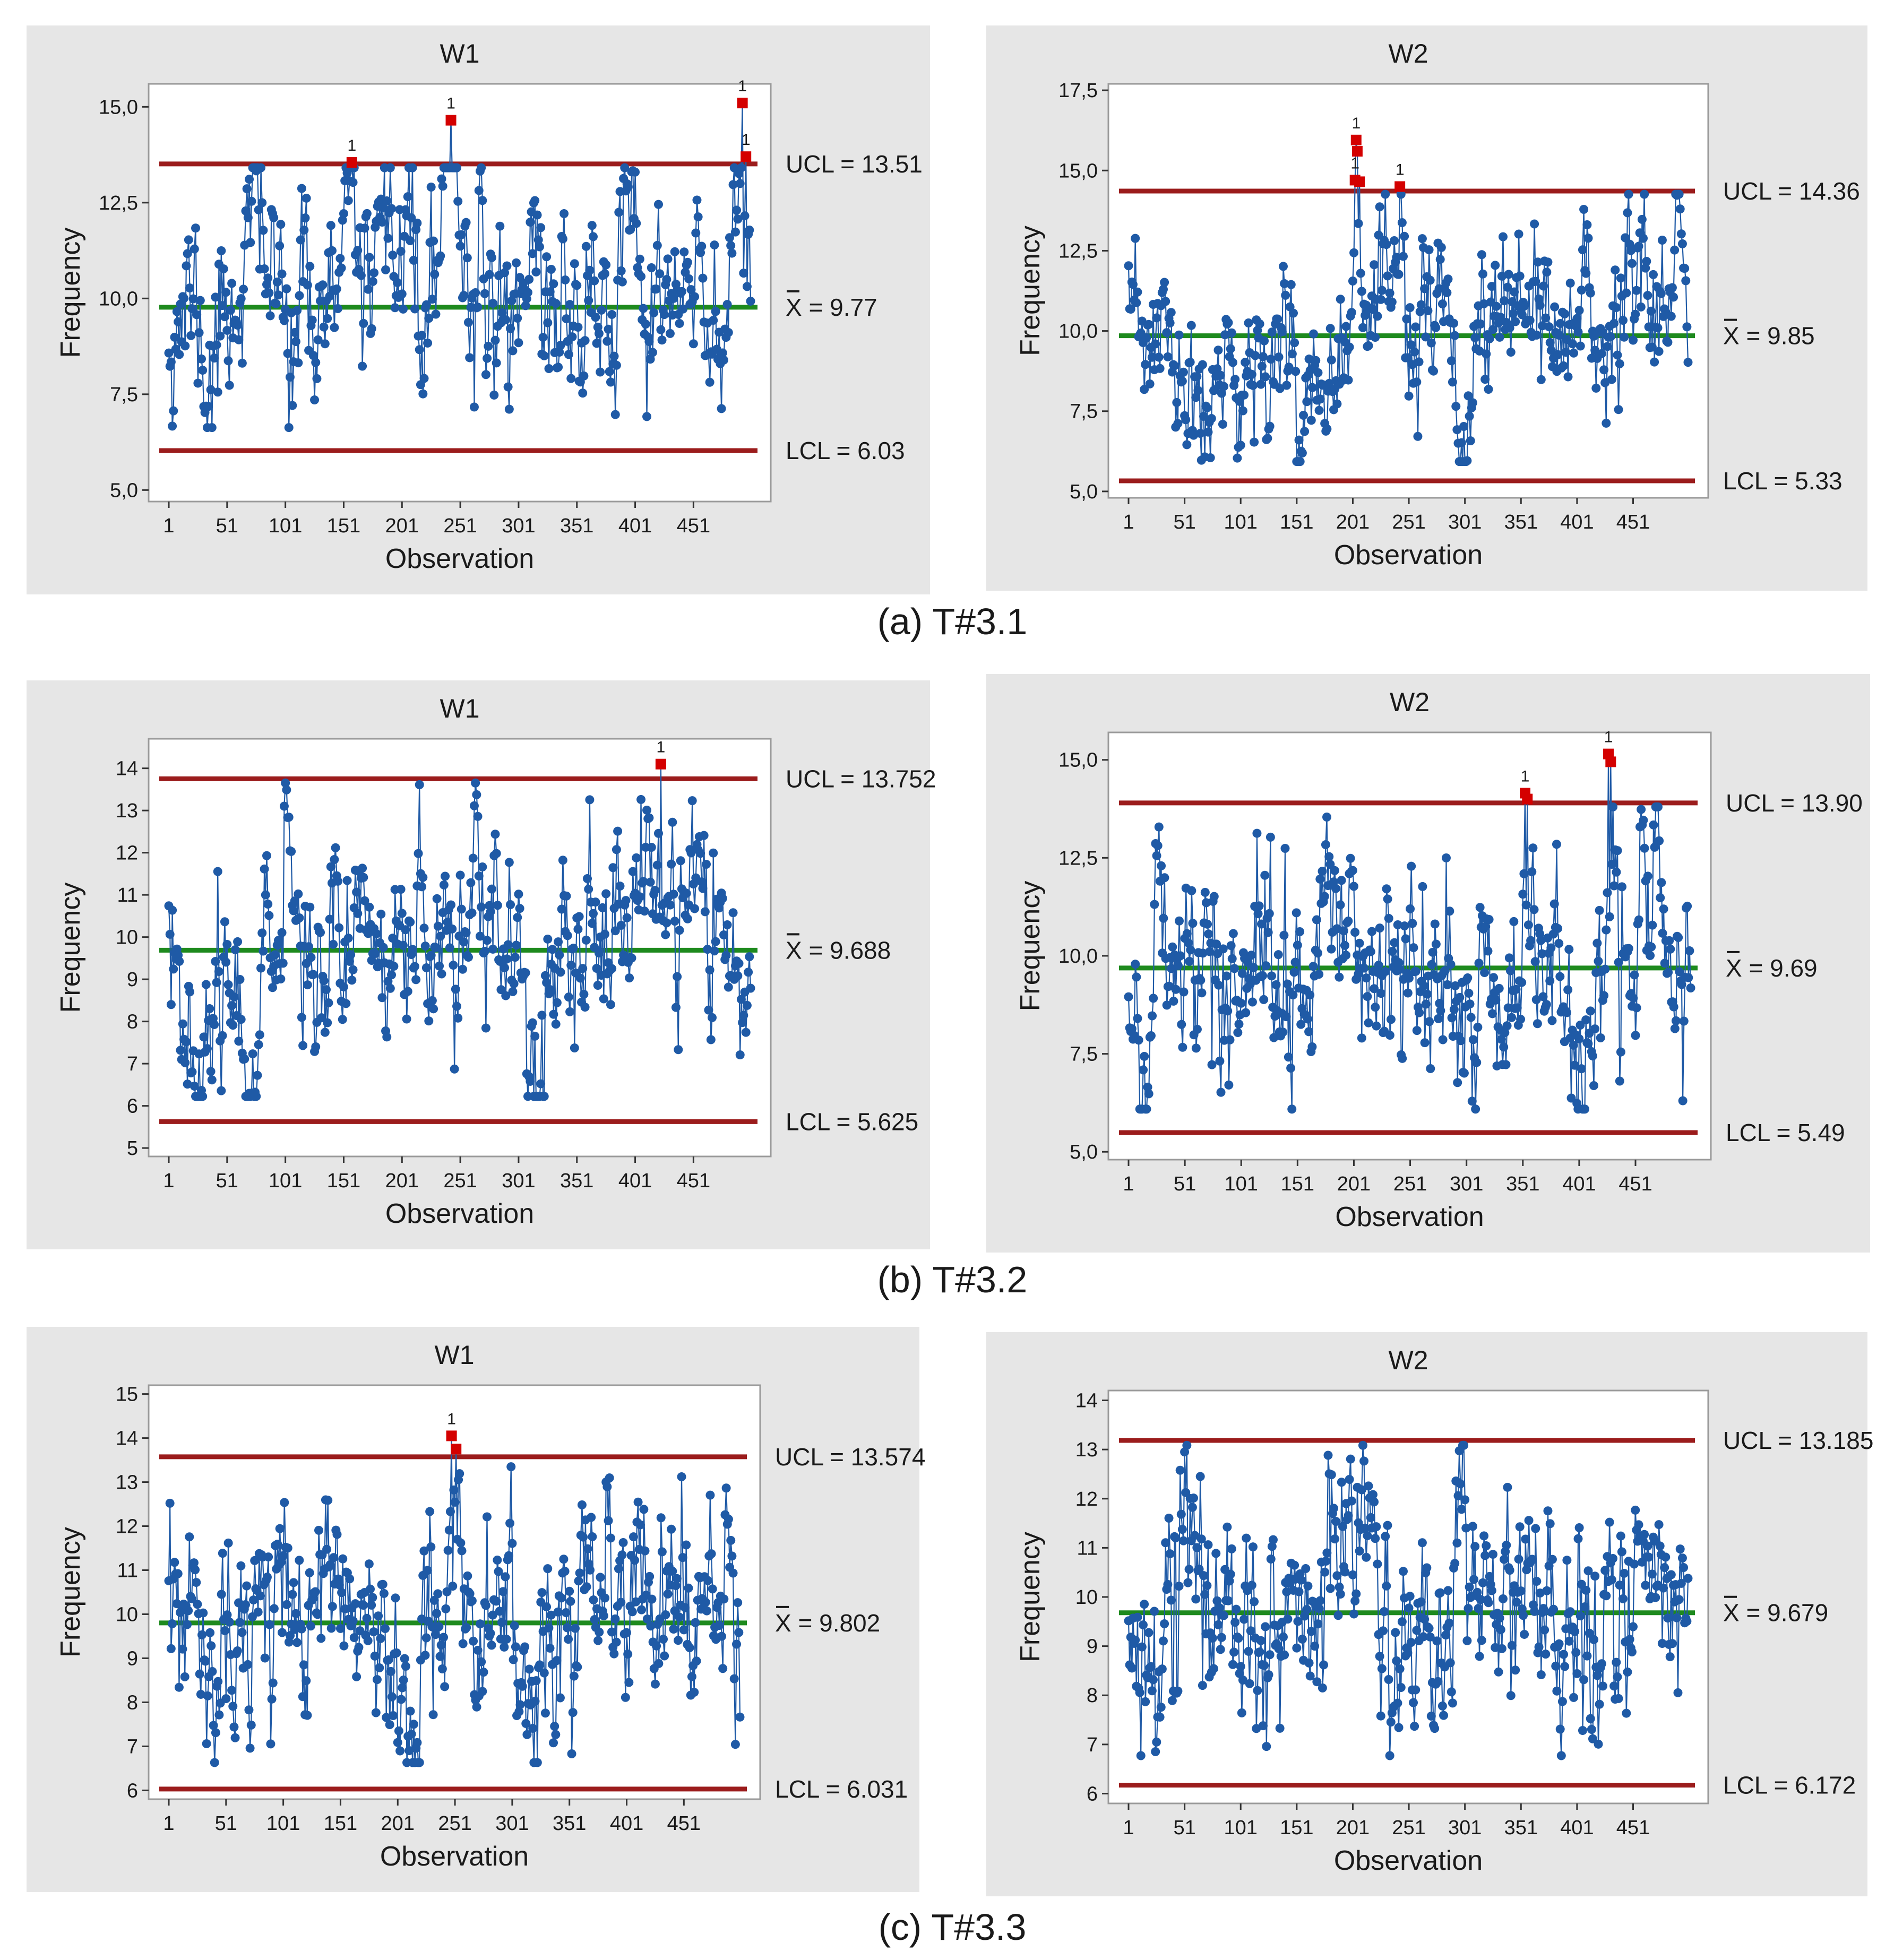 The height and width of the screenshot is (1960, 1894). Describe the element at coordinates (168, 1181) in the screenshot. I see `x-tick-label: 1` at that location.